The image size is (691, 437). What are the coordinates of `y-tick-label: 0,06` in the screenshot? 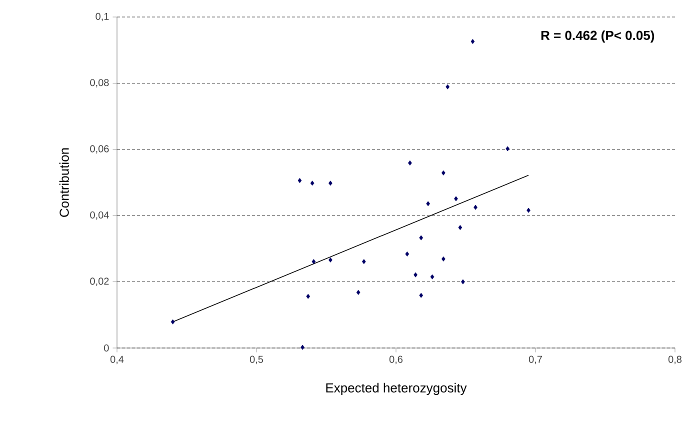 It's located at (99, 149).